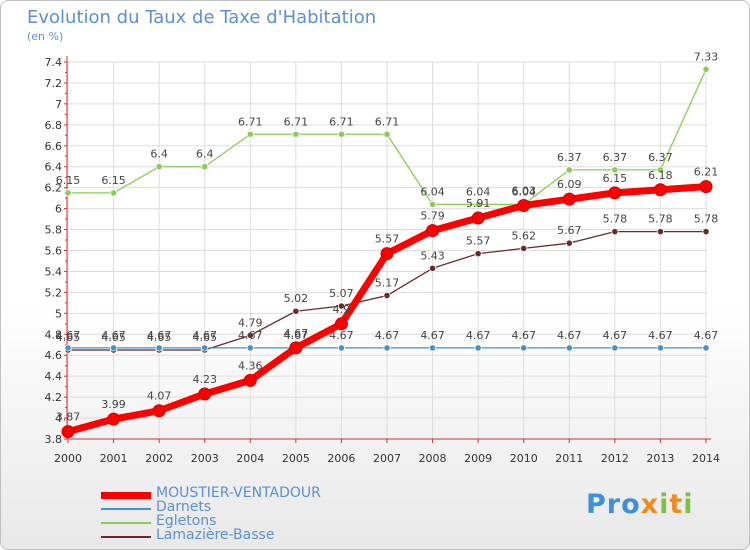 This screenshot has height=550, width=750. Describe the element at coordinates (524, 458) in the screenshot. I see `x-tick-label: 2010` at that location.